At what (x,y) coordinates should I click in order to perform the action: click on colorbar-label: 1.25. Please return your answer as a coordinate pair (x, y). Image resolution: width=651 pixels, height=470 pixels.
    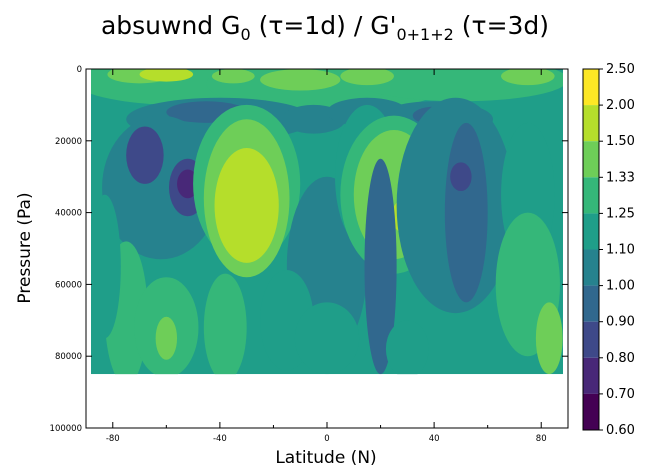
    Looking at the image, I should click on (620, 213).